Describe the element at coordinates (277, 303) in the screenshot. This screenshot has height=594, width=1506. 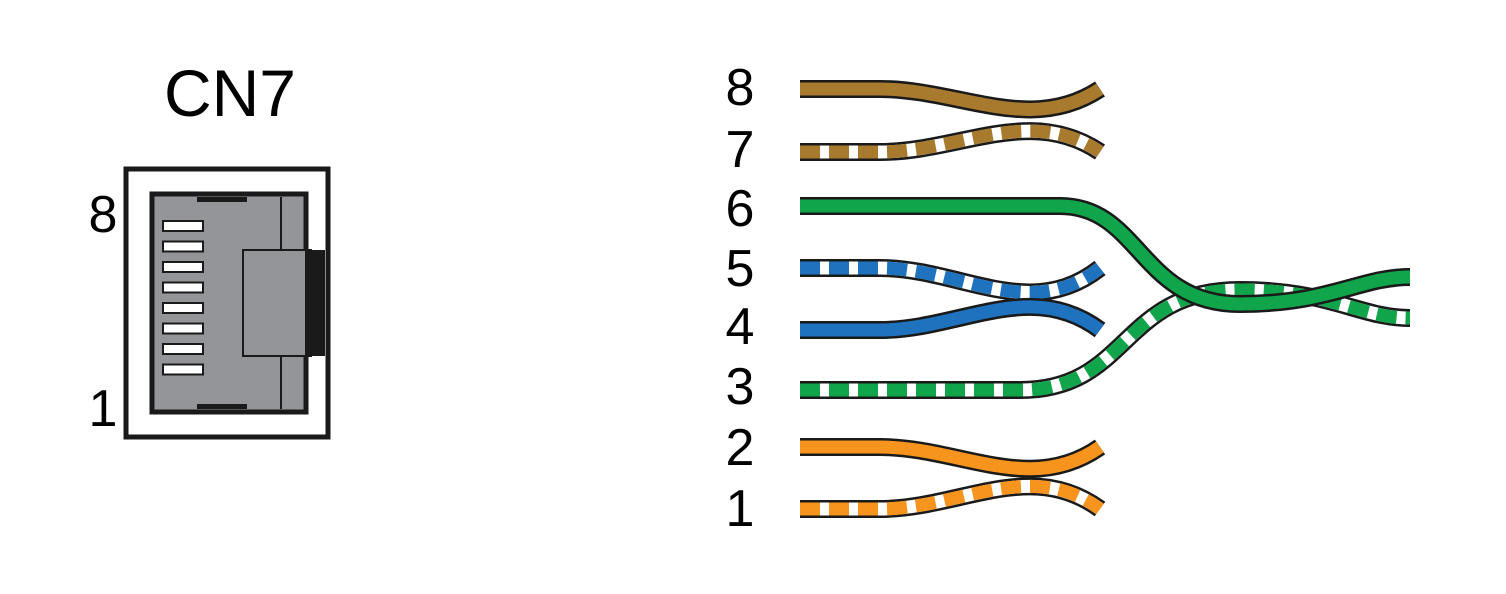
I see `jack-latch` at that location.